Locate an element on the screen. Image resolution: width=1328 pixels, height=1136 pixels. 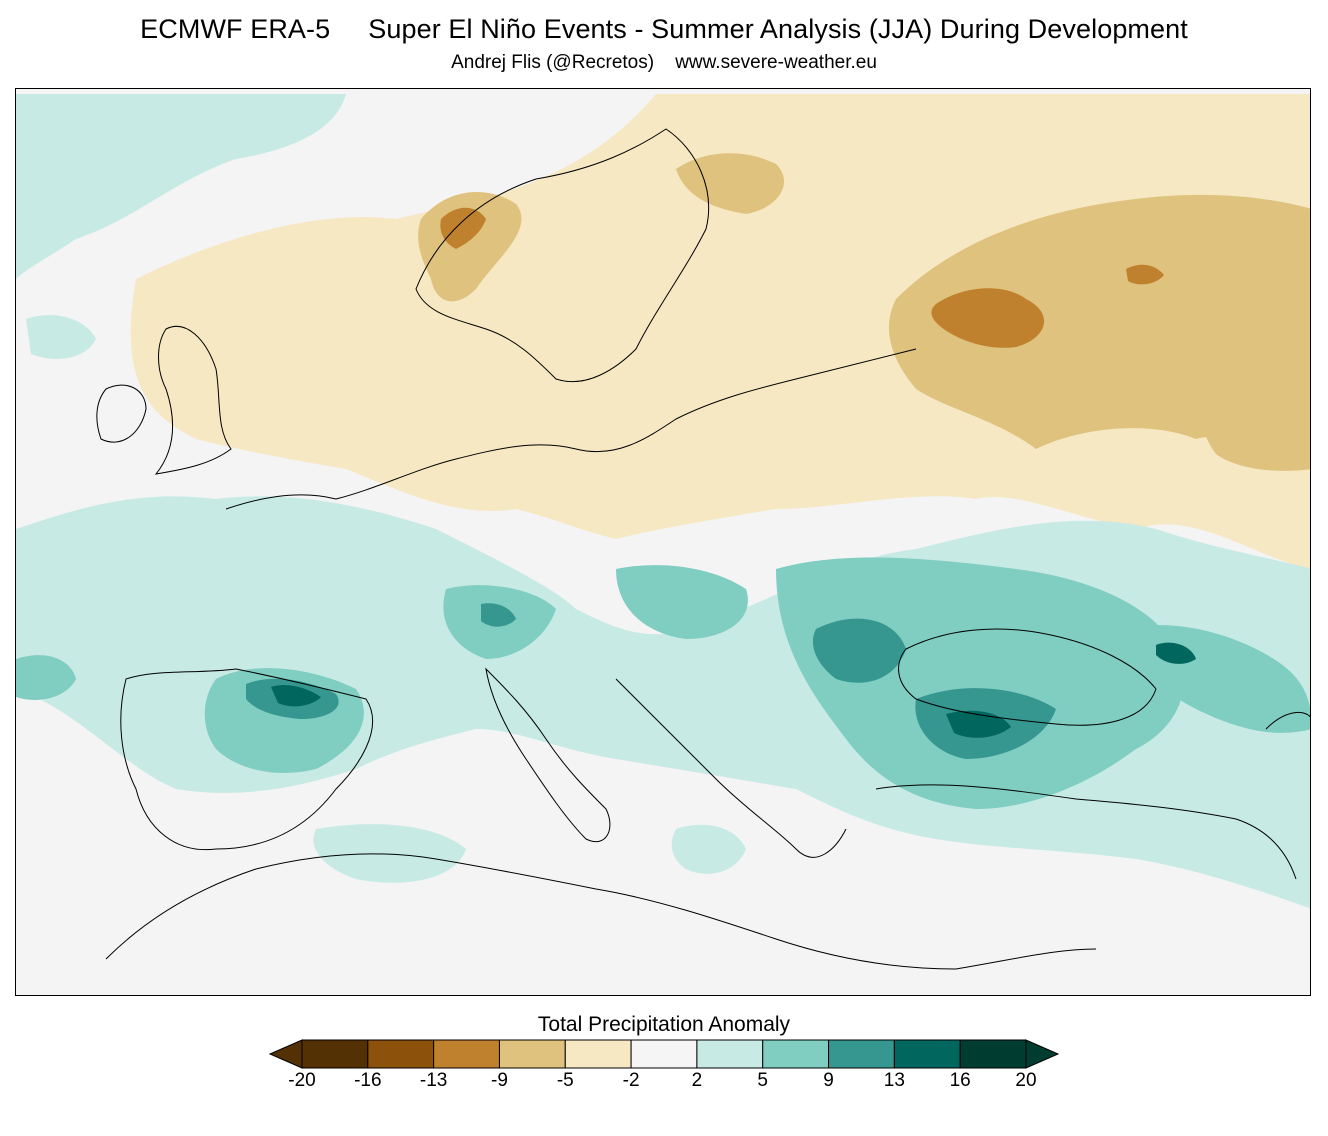
wet-anomaly-mediterranean-east is located at coordinates (708, 849).